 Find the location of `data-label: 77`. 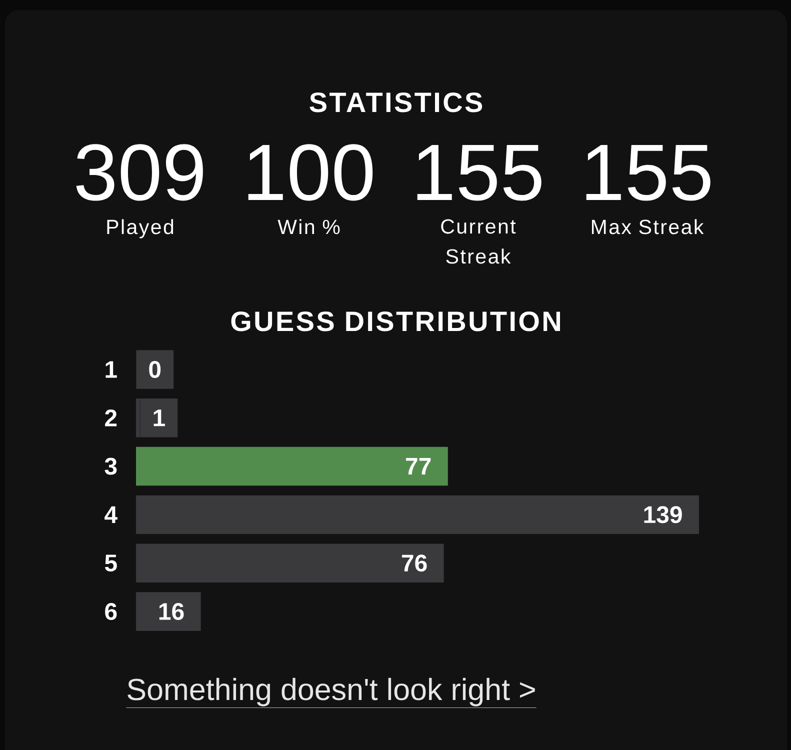

data-label: 77 is located at coordinates (418, 466).